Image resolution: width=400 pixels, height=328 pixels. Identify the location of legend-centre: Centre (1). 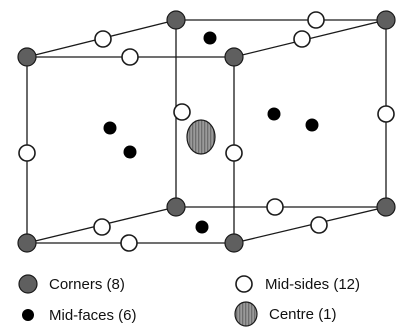
(285, 314).